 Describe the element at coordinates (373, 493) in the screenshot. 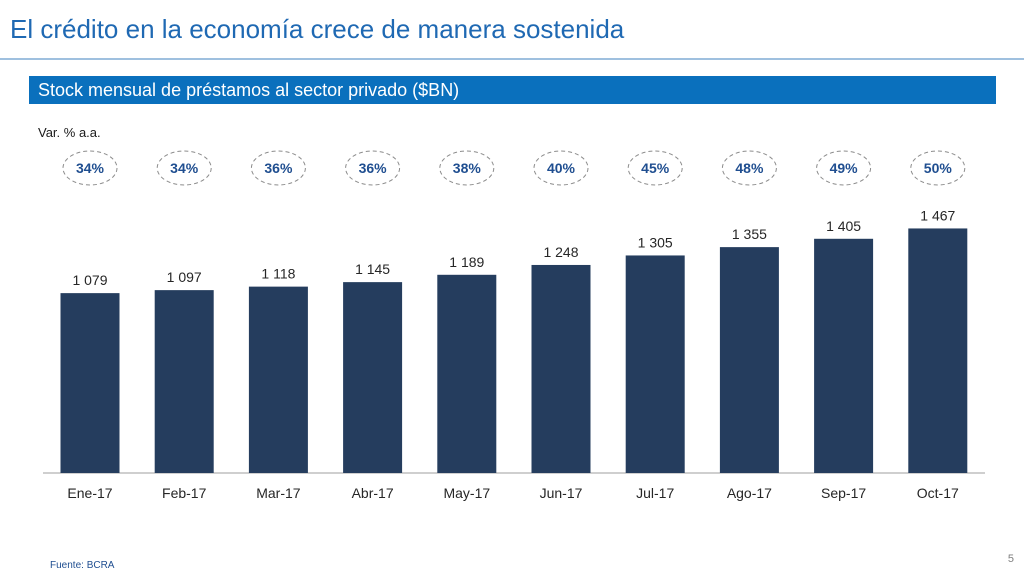

I see `category-tick-label: Abr-17` at that location.